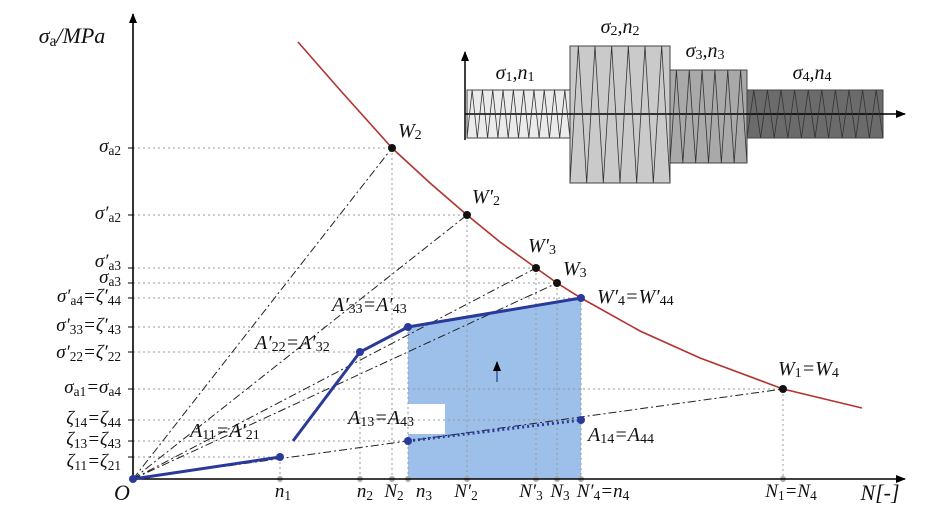 The height and width of the screenshot is (527, 947). I want to click on damage-path-dotted, so click(494, 430).